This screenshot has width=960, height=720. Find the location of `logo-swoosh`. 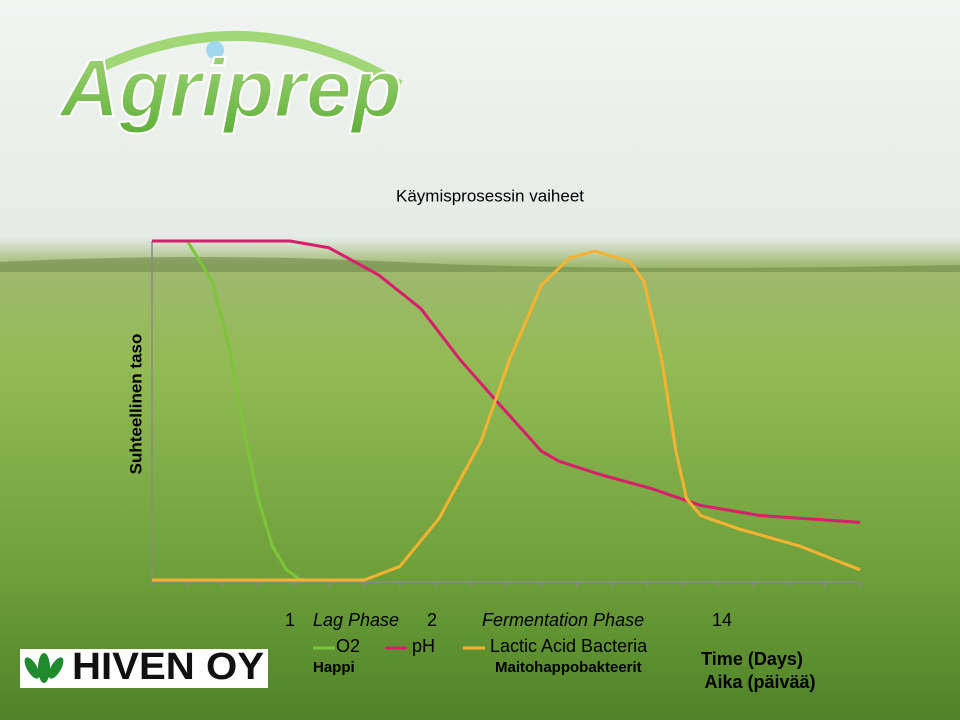

logo-swoosh is located at coordinates (247, 60).